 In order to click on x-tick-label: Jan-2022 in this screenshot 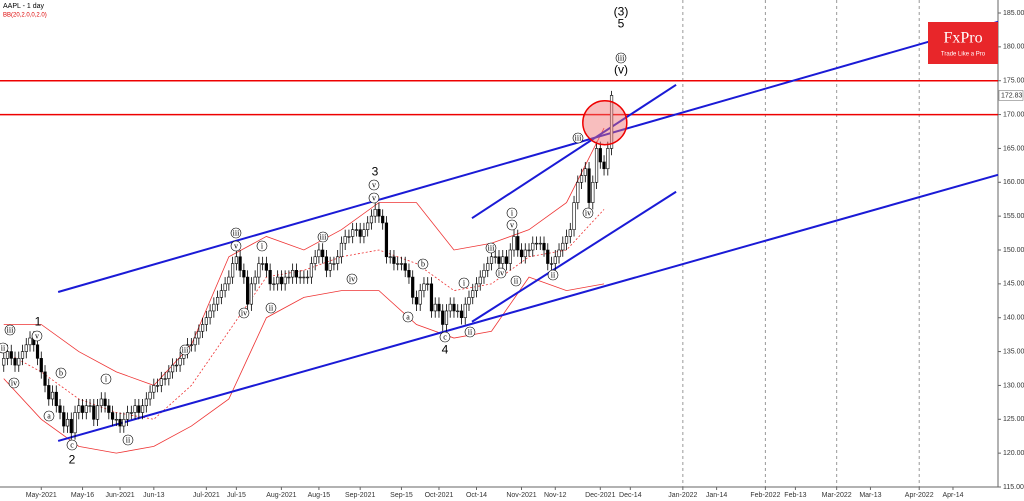, I will do `click(682, 495)`.